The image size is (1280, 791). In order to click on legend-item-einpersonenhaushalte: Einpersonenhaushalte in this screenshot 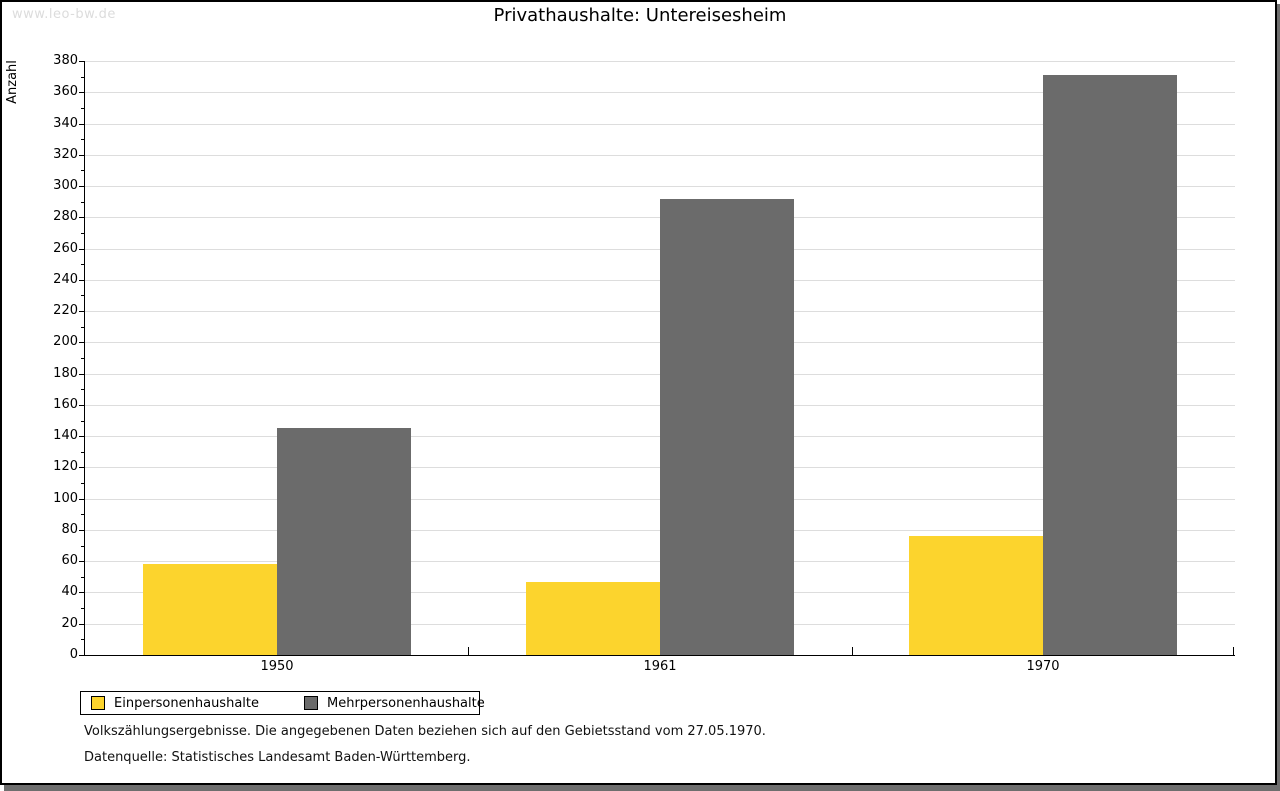, I will do `click(175, 703)`.